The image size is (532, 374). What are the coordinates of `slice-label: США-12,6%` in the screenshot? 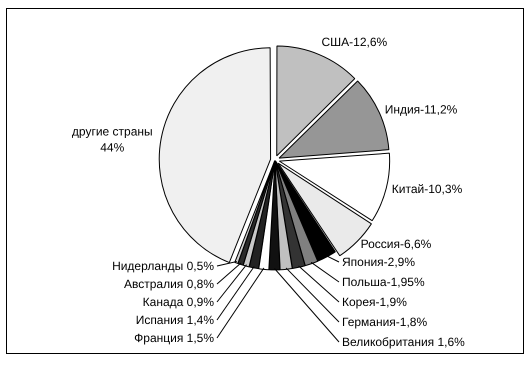 It's located at (354, 42).